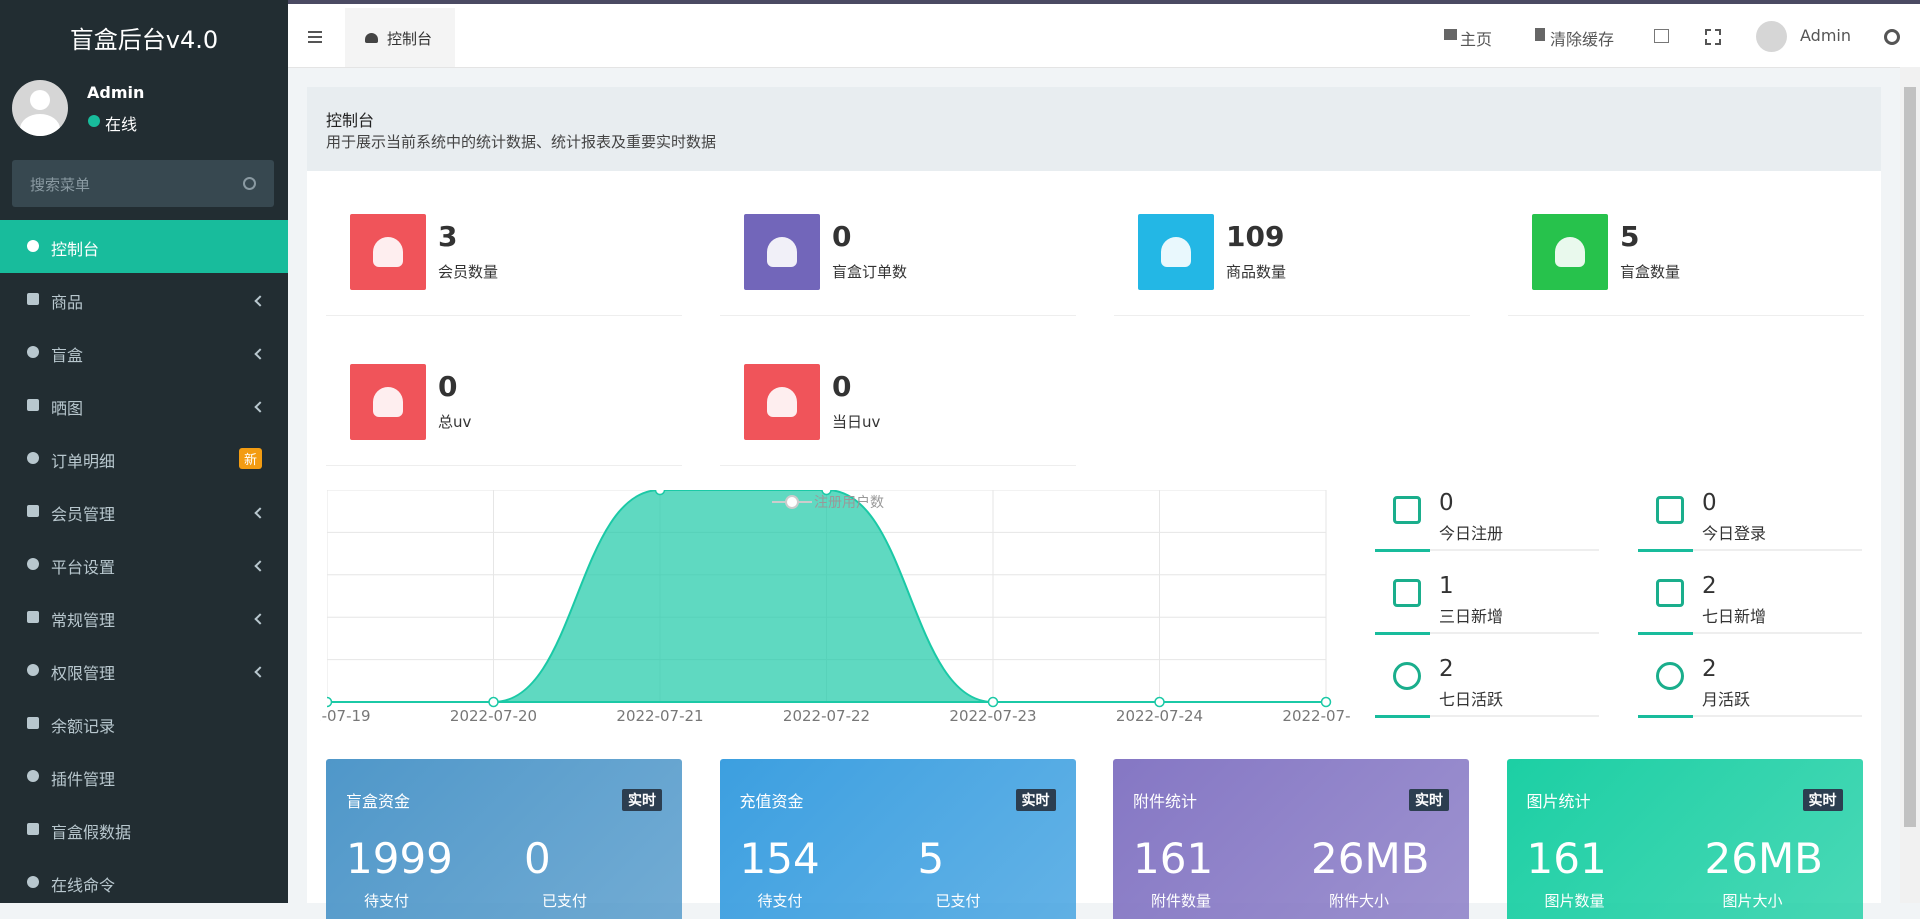 This screenshot has width=1920, height=919. What do you see at coordinates (315, 32) in the screenshot?
I see `menu-toggle` at bounding box center [315, 32].